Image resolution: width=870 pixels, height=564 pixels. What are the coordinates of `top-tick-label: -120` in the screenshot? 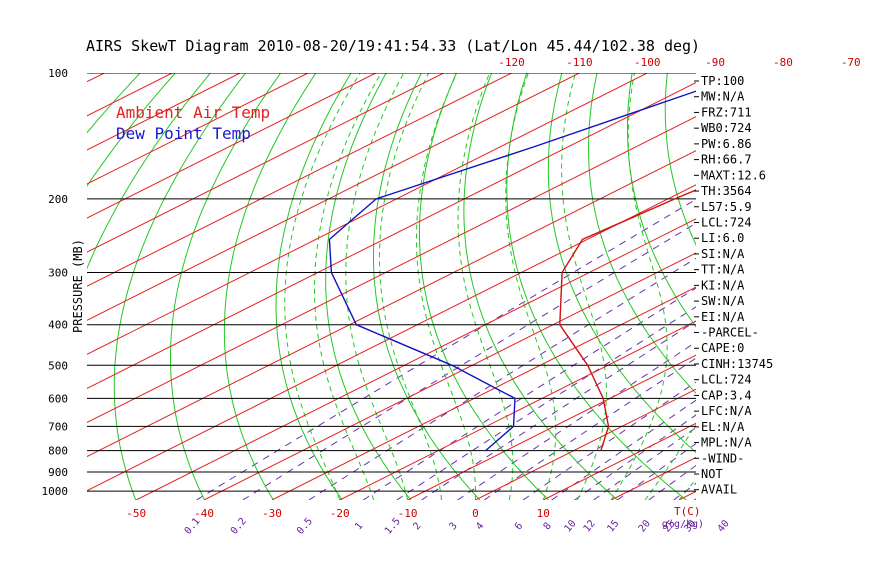 It's located at (511, 62).